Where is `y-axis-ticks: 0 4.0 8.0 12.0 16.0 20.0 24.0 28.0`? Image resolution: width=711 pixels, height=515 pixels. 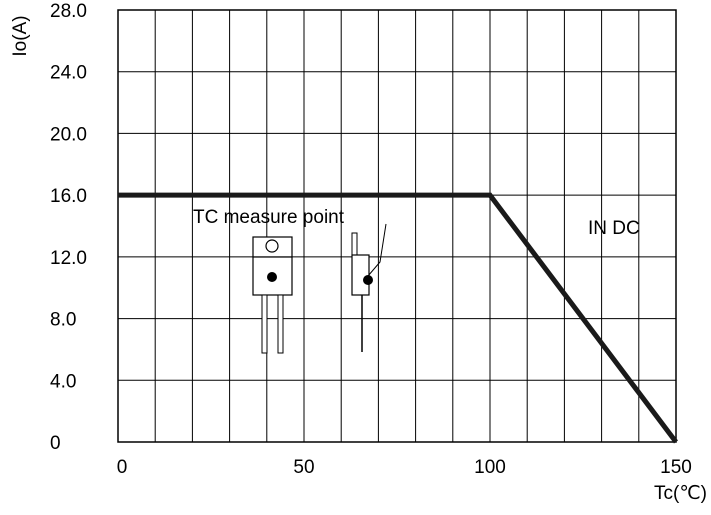
y-axis-ticks: 0 4.0 8.0 12.0 16.0 20.0 24.0 28.0 is located at coordinates (68, 227).